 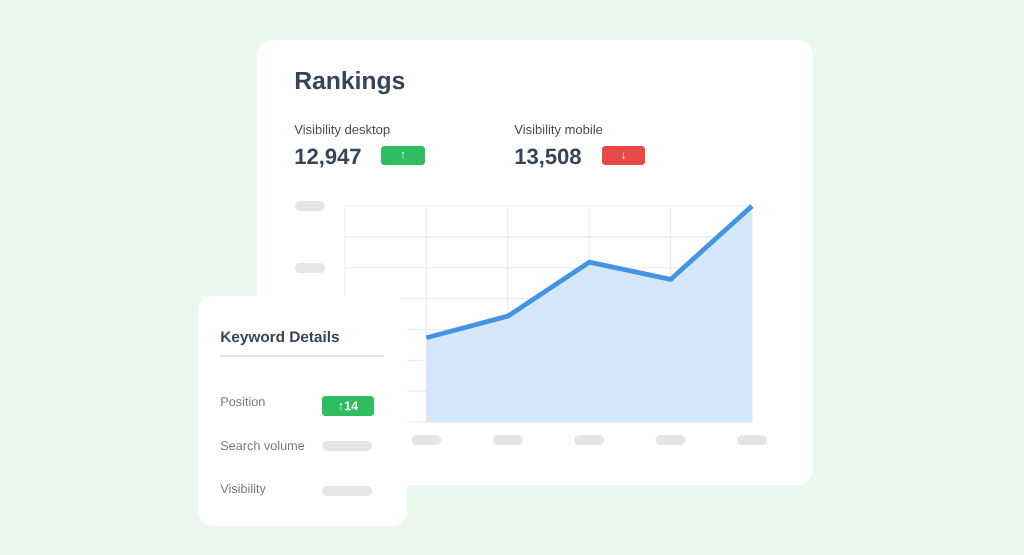 I want to click on text: 12,947, so click(x=328, y=158).